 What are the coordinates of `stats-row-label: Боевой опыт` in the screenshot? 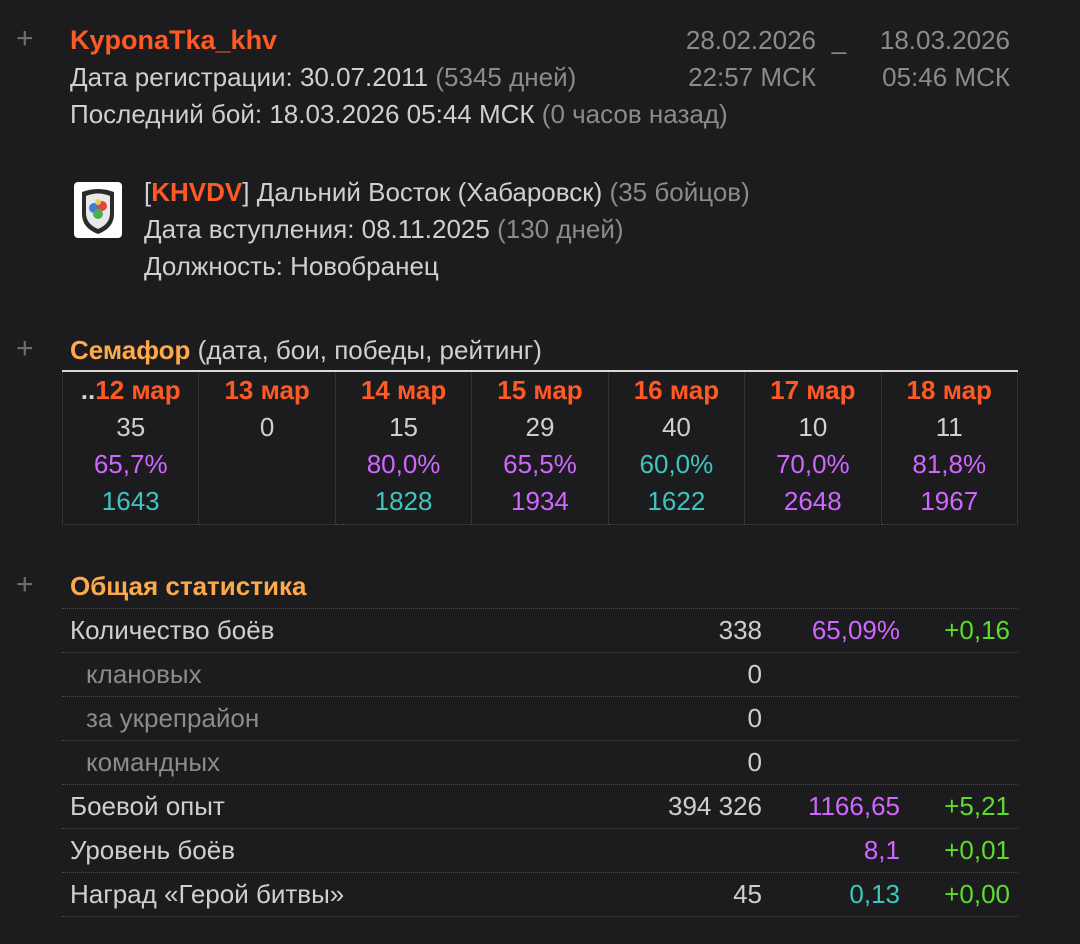 It's located at (147, 806).